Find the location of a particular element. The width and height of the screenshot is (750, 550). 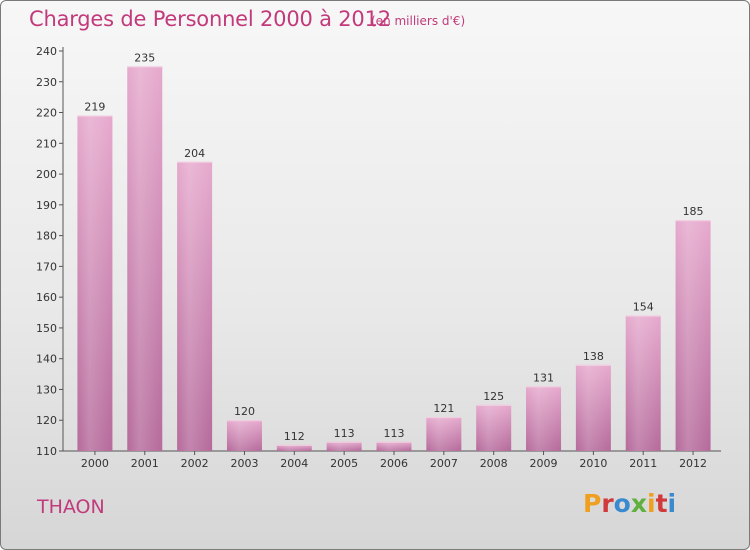

chart-title: Charges de Personnel 2000 à 2012 is located at coordinates (210, 19).